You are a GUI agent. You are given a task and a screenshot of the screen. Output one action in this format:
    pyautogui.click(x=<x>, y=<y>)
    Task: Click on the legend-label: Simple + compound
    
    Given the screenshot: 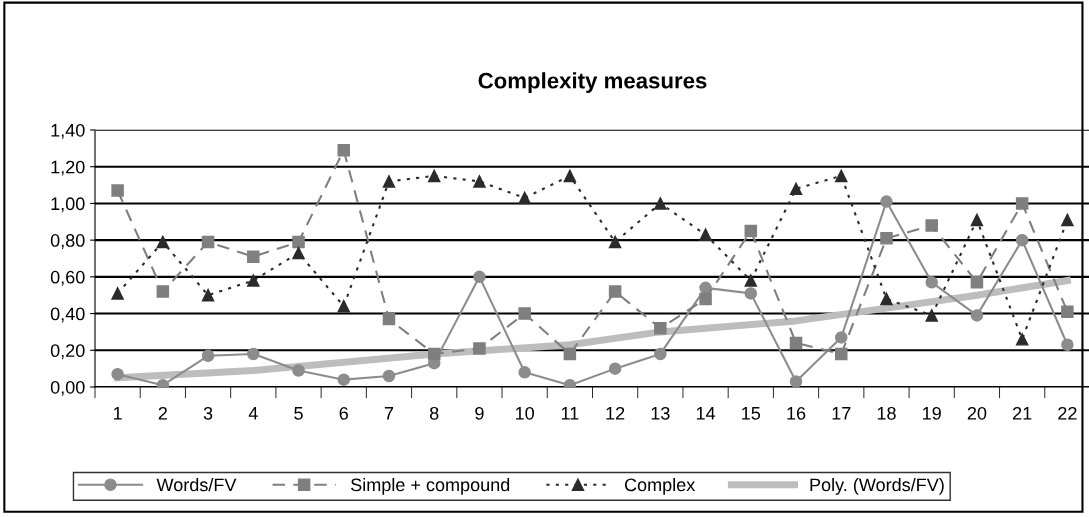 What is the action you would take?
    pyautogui.click(x=430, y=486)
    